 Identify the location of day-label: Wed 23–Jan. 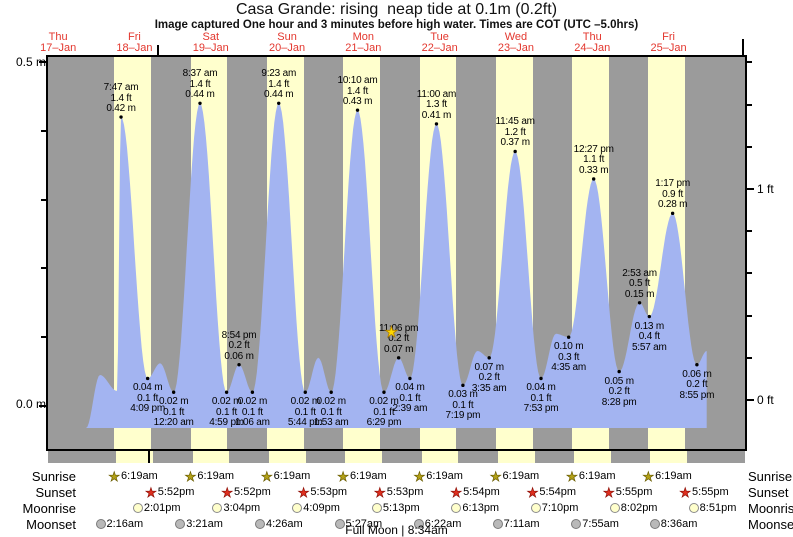
(515, 42).